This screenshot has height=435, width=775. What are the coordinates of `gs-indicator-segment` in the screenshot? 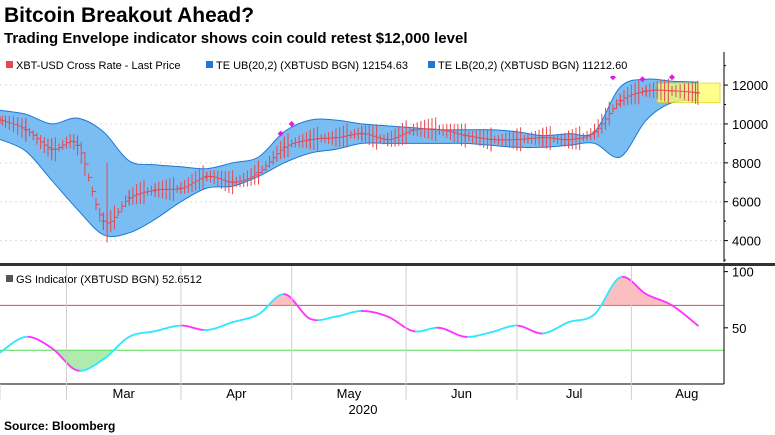 It's located at (606, 296).